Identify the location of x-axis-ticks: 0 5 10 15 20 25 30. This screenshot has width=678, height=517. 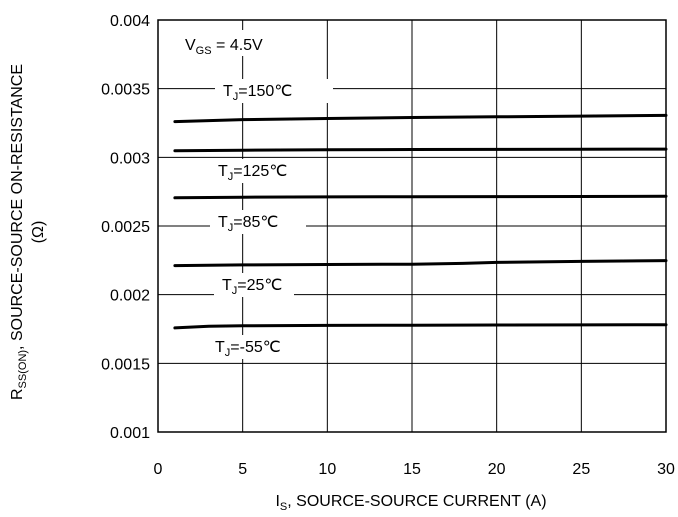
(414, 469).